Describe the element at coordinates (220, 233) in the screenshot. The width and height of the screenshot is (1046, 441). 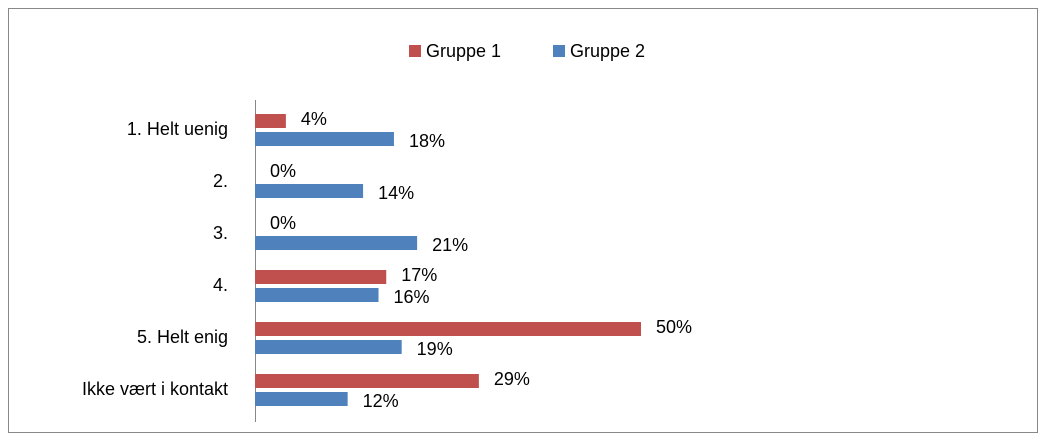
I see `category-label: 3.` at that location.